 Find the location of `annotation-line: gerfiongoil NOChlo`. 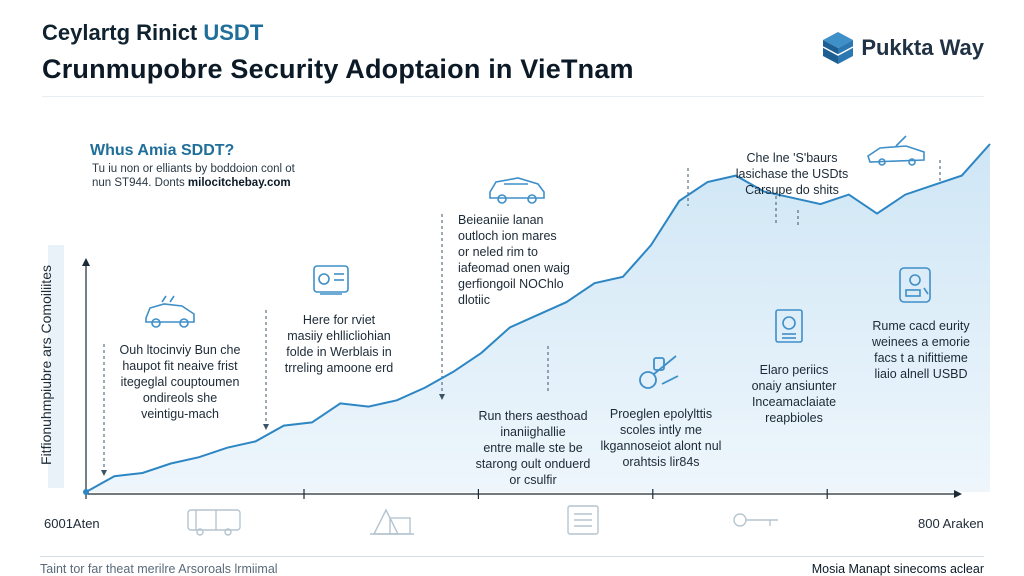

annotation-line: gerfiongoil NOChlo is located at coordinates (511, 284).